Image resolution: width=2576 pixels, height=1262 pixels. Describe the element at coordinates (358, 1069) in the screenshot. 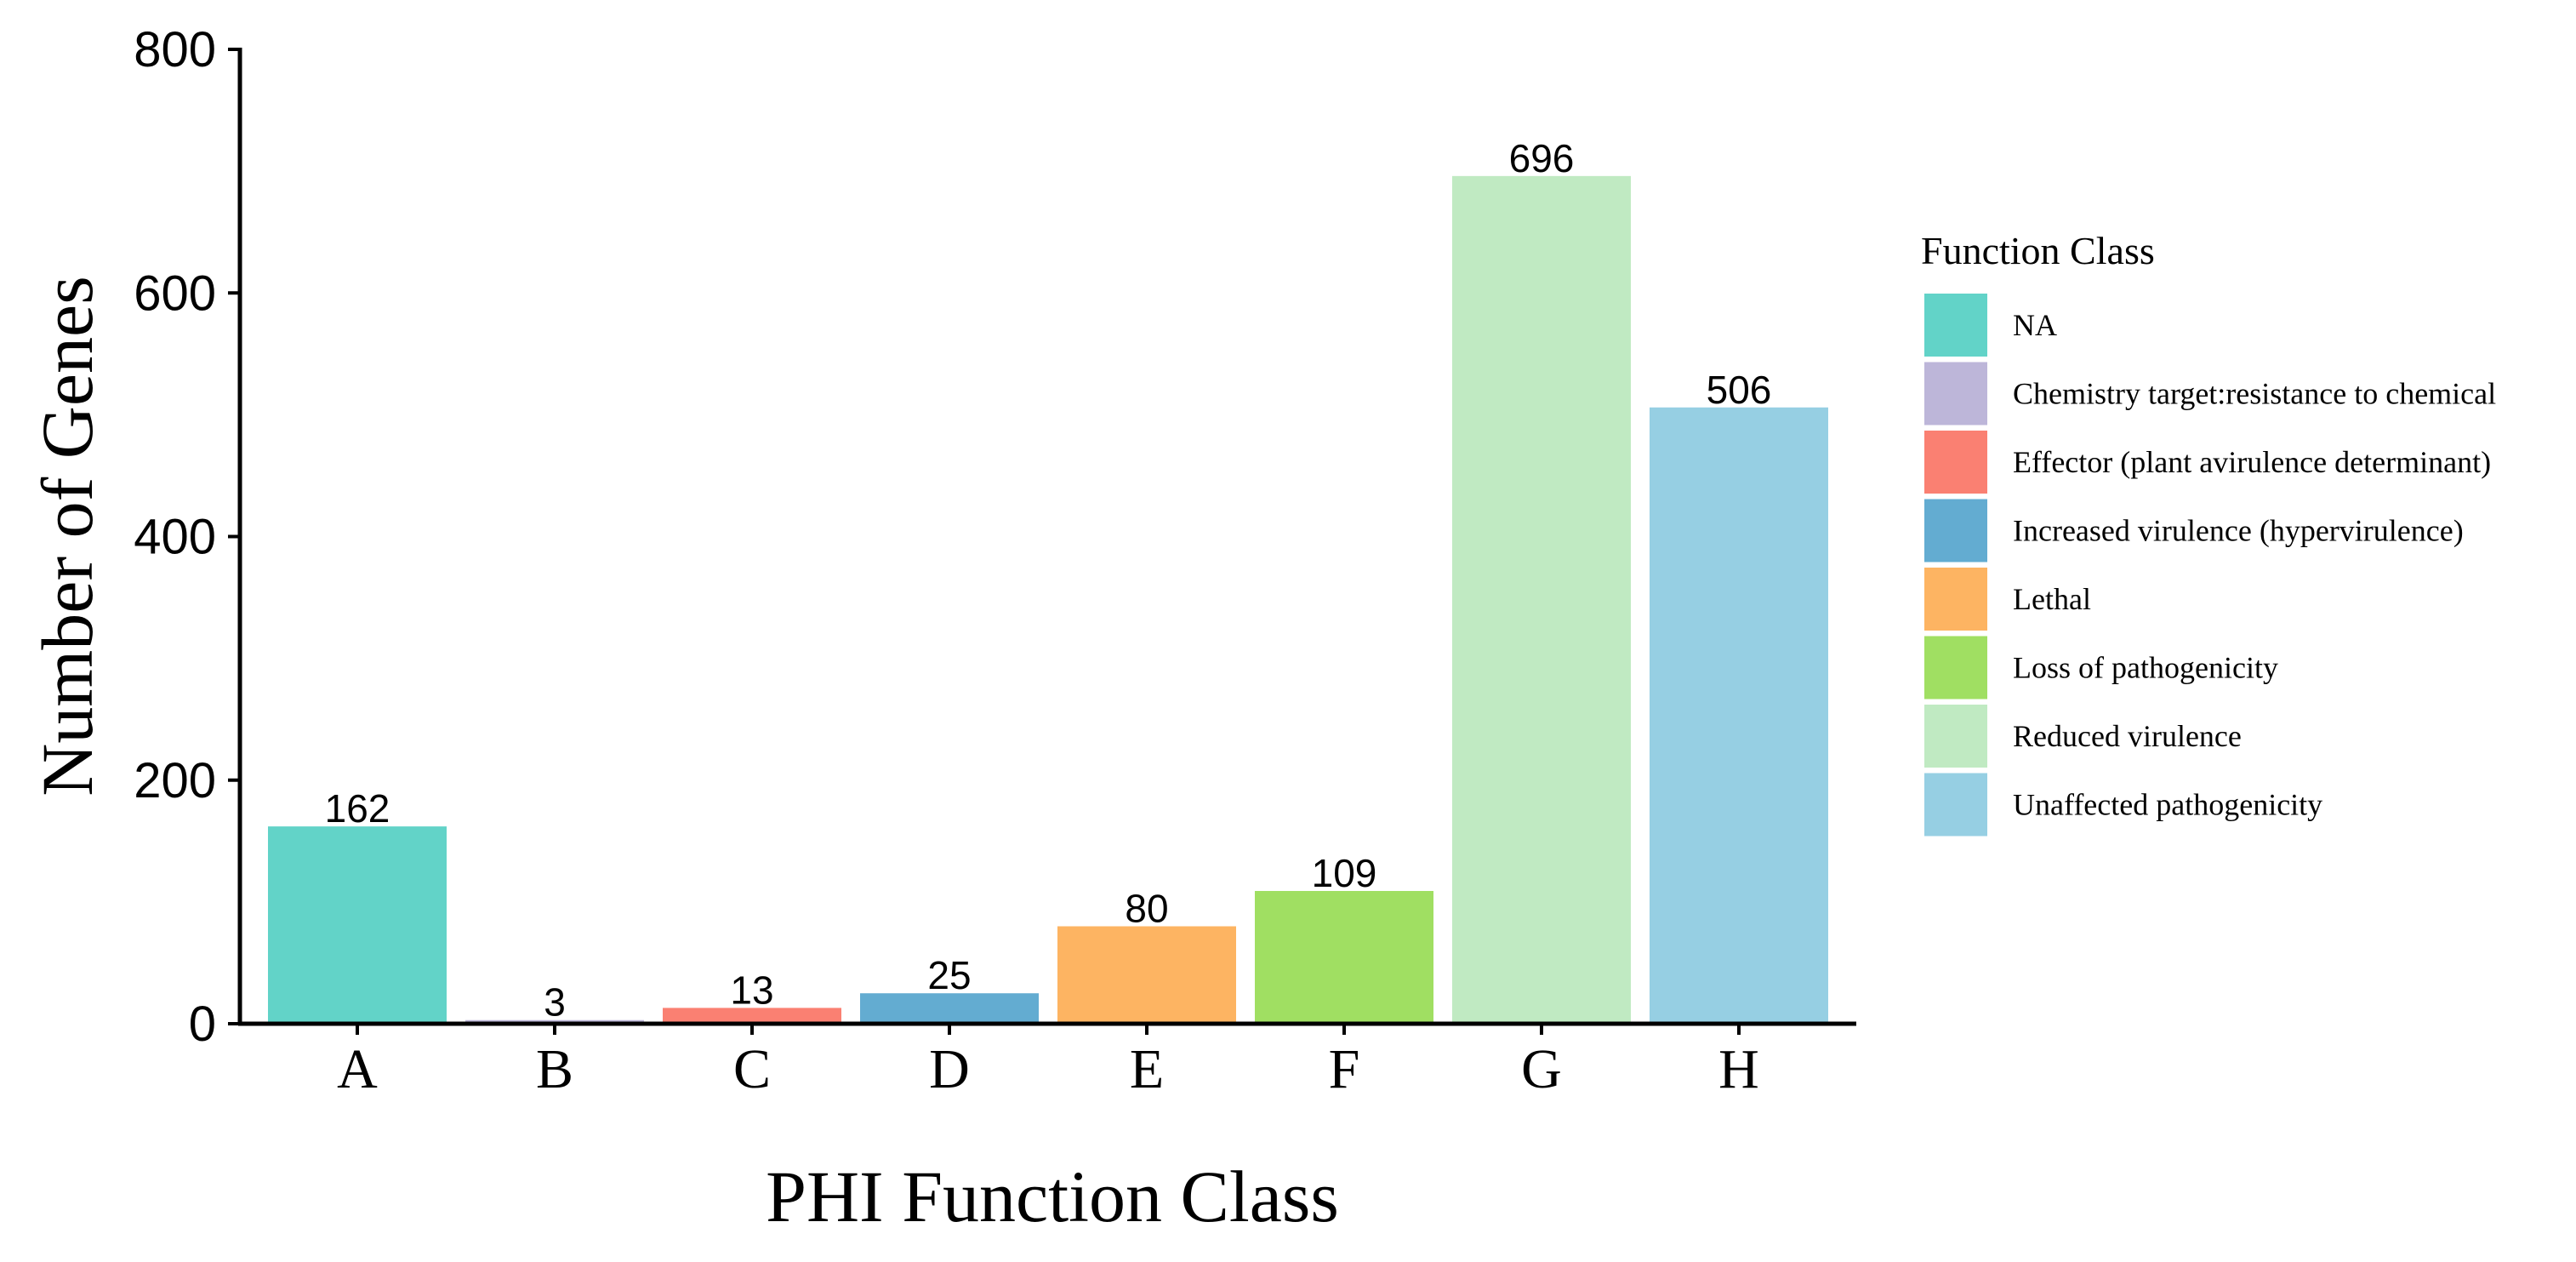

I see `x-tick-label-a: A` at that location.